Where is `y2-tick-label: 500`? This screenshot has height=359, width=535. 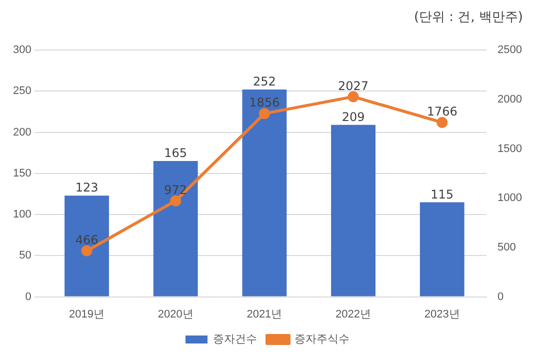 y2-tick-label: 500 is located at coordinates (507, 247).